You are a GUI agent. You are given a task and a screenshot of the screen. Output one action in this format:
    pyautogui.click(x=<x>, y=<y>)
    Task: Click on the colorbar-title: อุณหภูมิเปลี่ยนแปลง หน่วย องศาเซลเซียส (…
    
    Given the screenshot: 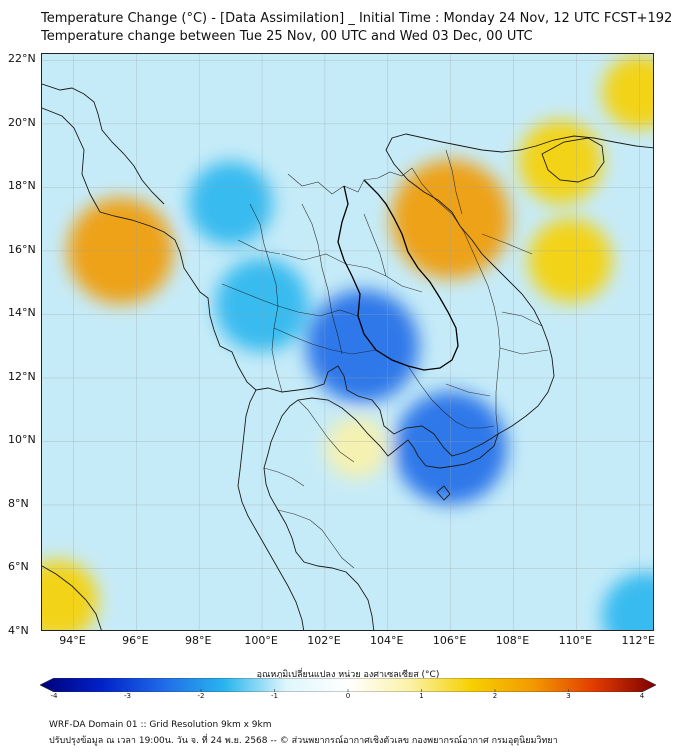 What is the action you would take?
    pyautogui.click(x=348, y=675)
    